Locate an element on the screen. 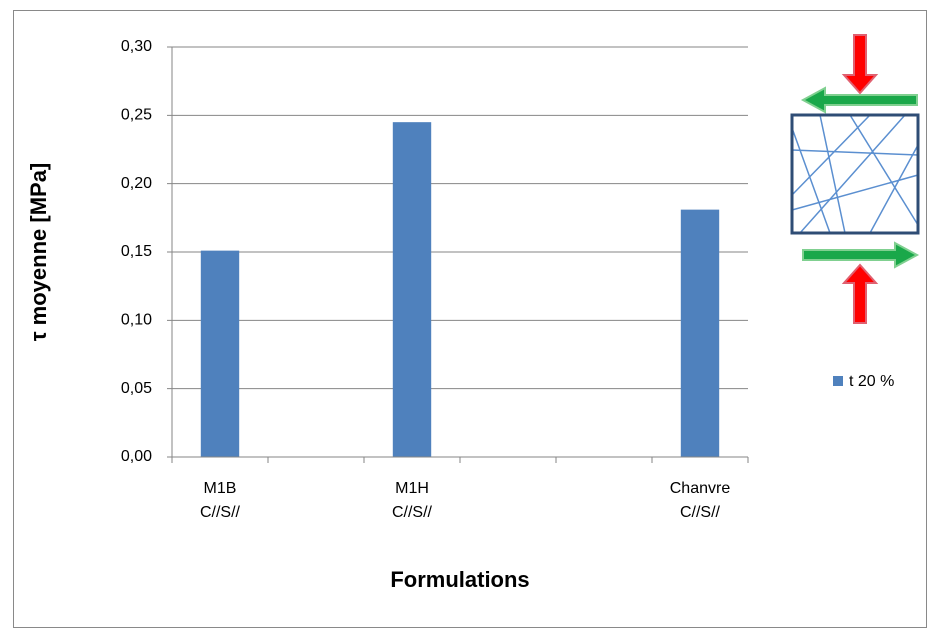 This screenshot has height=628, width=927. x-tick-label: Chanvre C//S// is located at coordinates (700, 500).